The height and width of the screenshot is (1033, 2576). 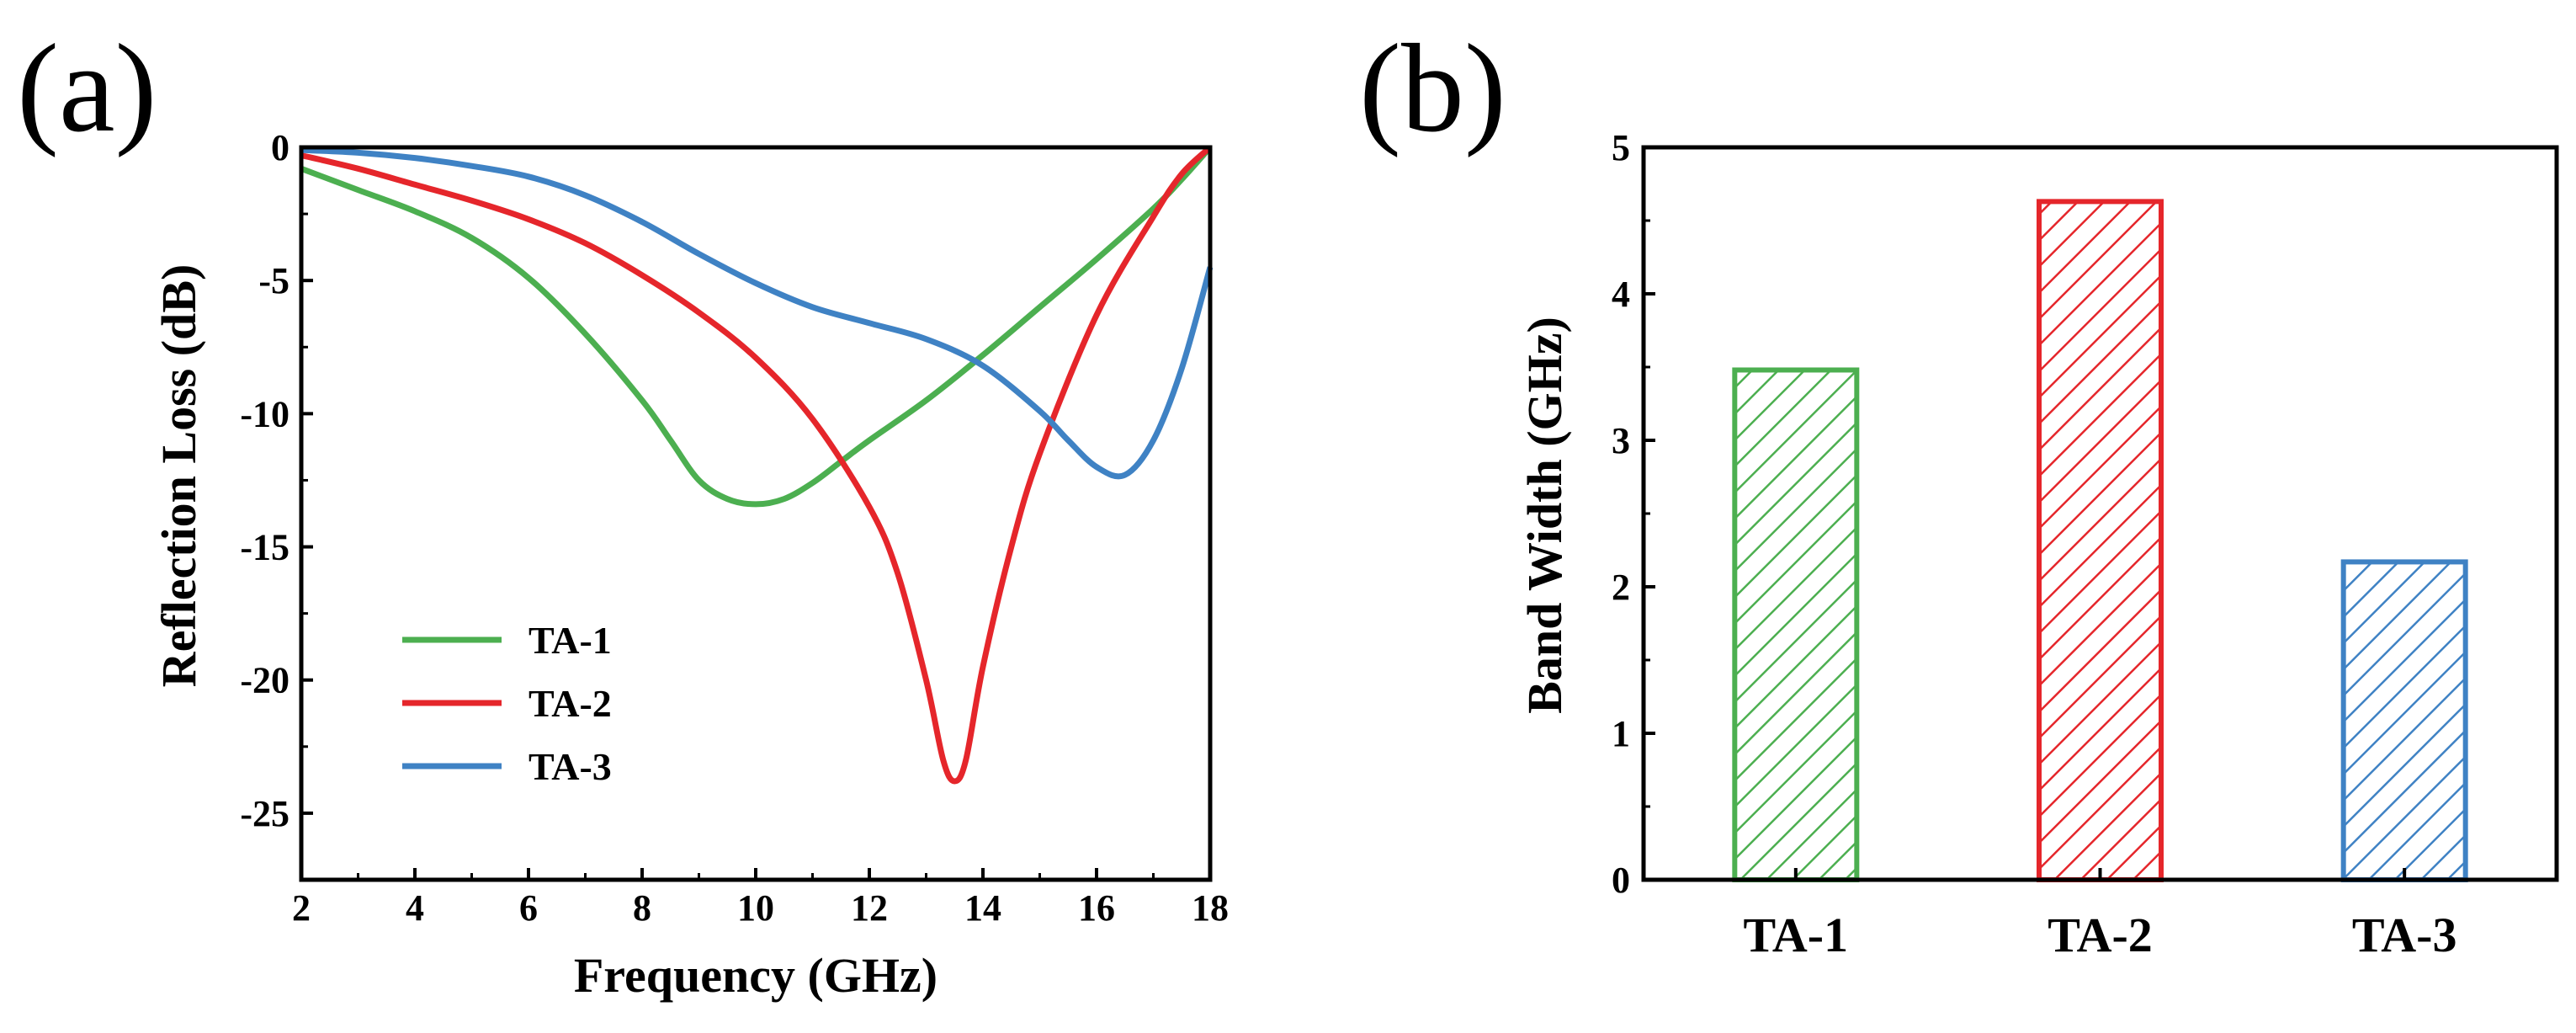 I want to click on x-tick-label: 14, so click(x=983, y=908).